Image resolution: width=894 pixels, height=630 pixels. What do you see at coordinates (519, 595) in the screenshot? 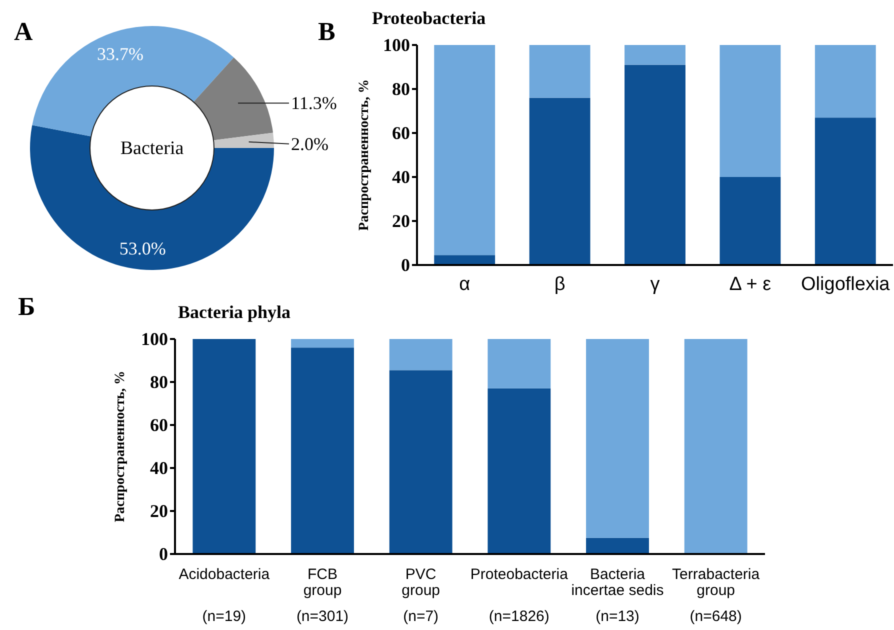
I see `category-label: Proteobacteria (n=1826)` at bounding box center [519, 595].